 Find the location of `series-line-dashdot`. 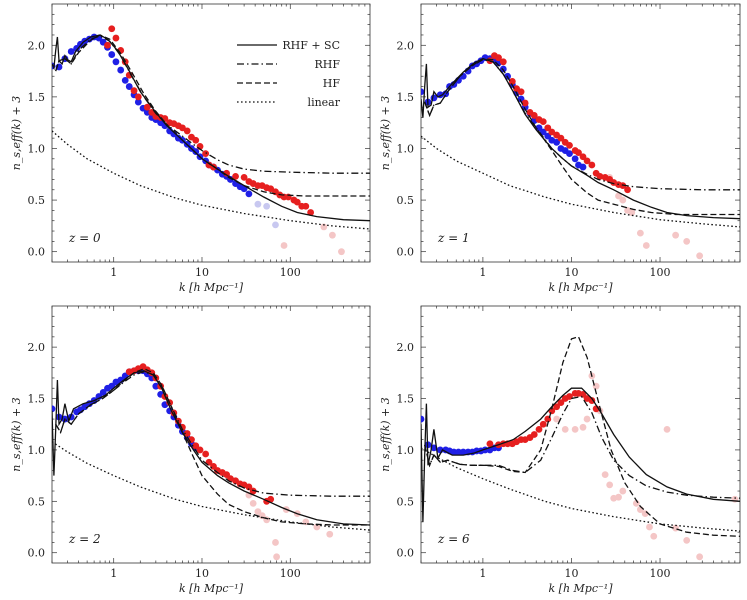

series-line-dashdot is located at coordinates (582, 447).